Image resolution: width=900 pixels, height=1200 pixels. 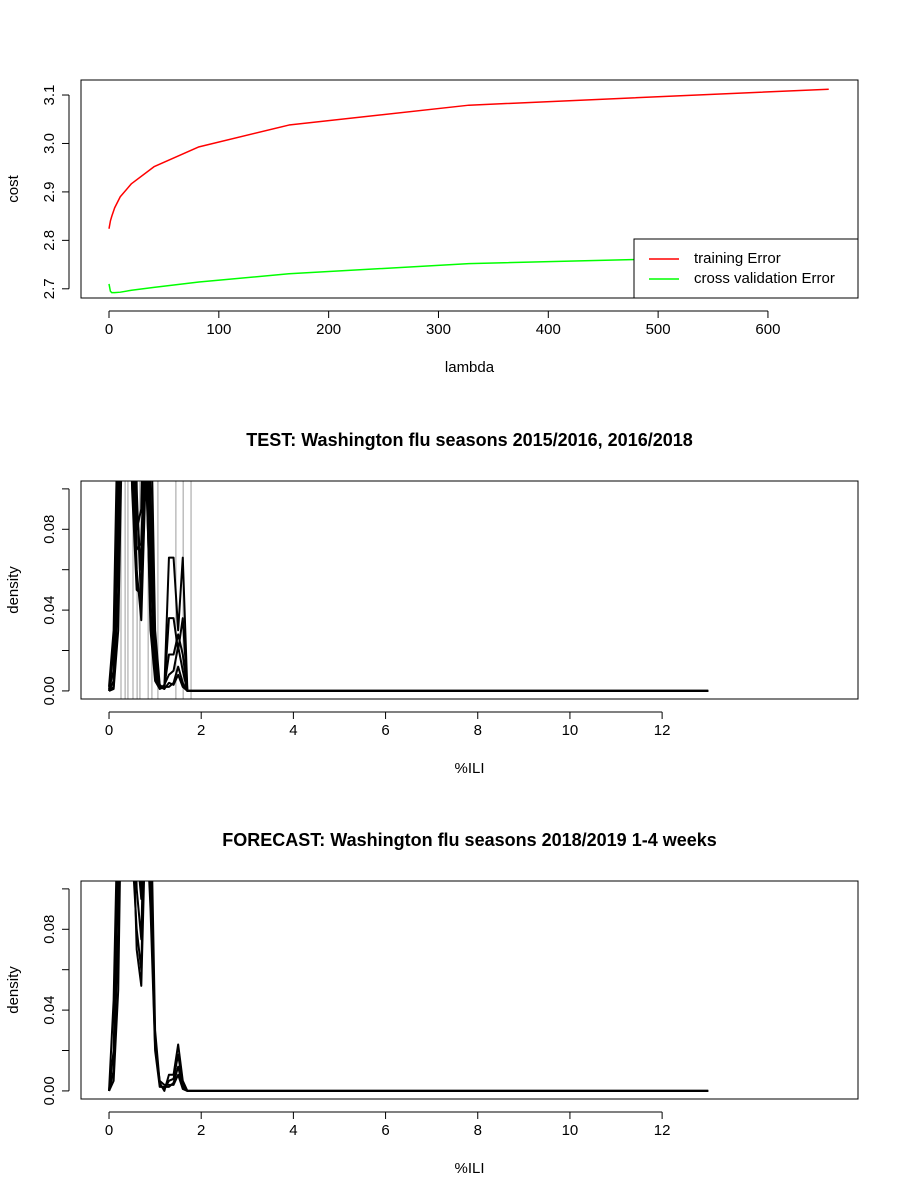 I want to click on x-tick-label: 100, so click(x=218, y=329).